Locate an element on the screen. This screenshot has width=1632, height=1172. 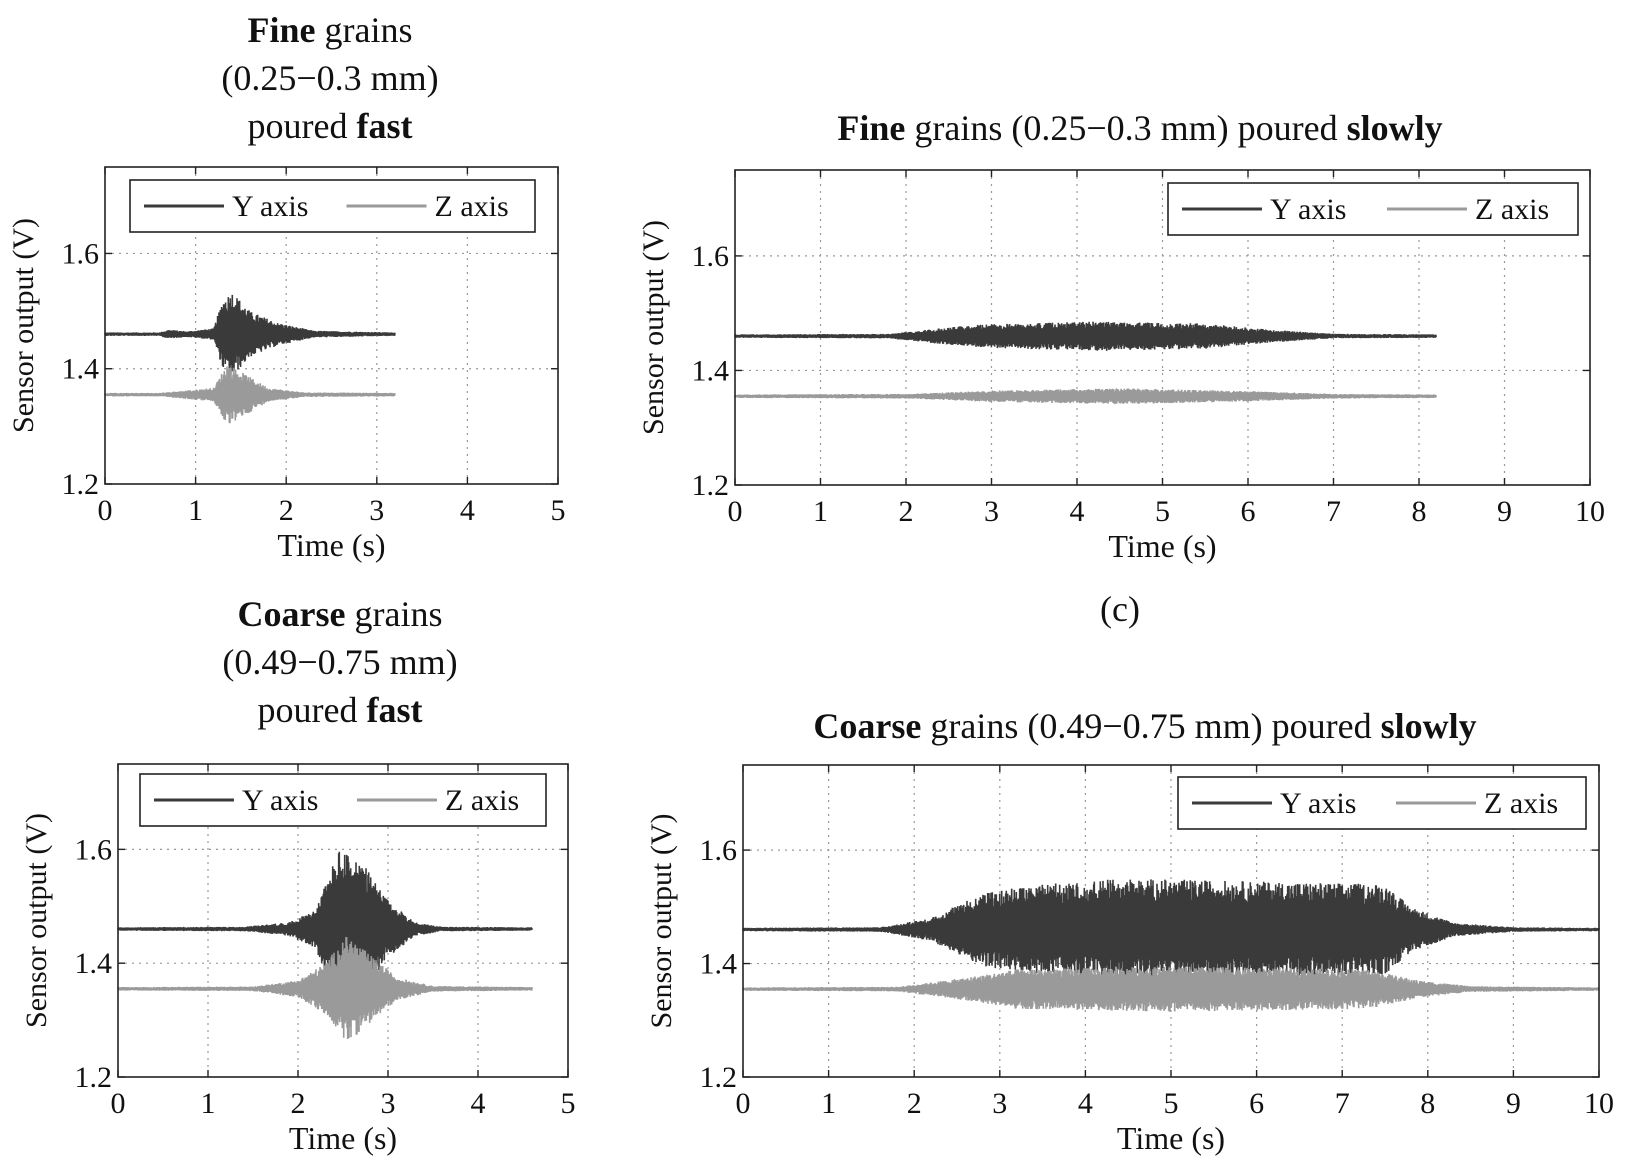
title-text: grains (0.49−0.75 mm) poured is located at coordinates (1151, 726).